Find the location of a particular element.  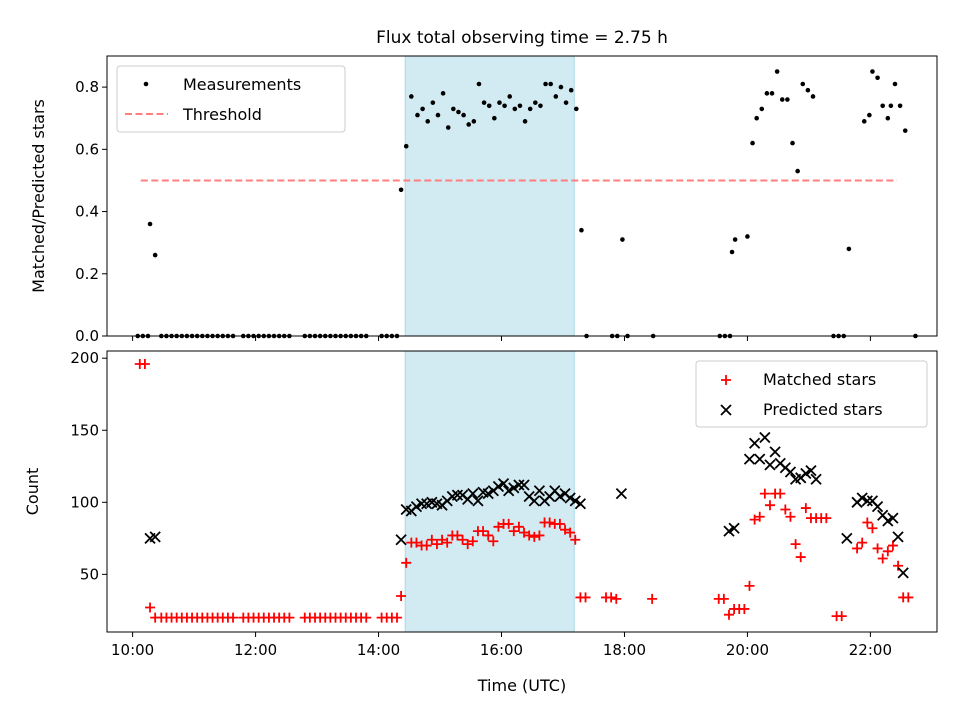

y-axis-label: Count is located at coordinates (32, 492).